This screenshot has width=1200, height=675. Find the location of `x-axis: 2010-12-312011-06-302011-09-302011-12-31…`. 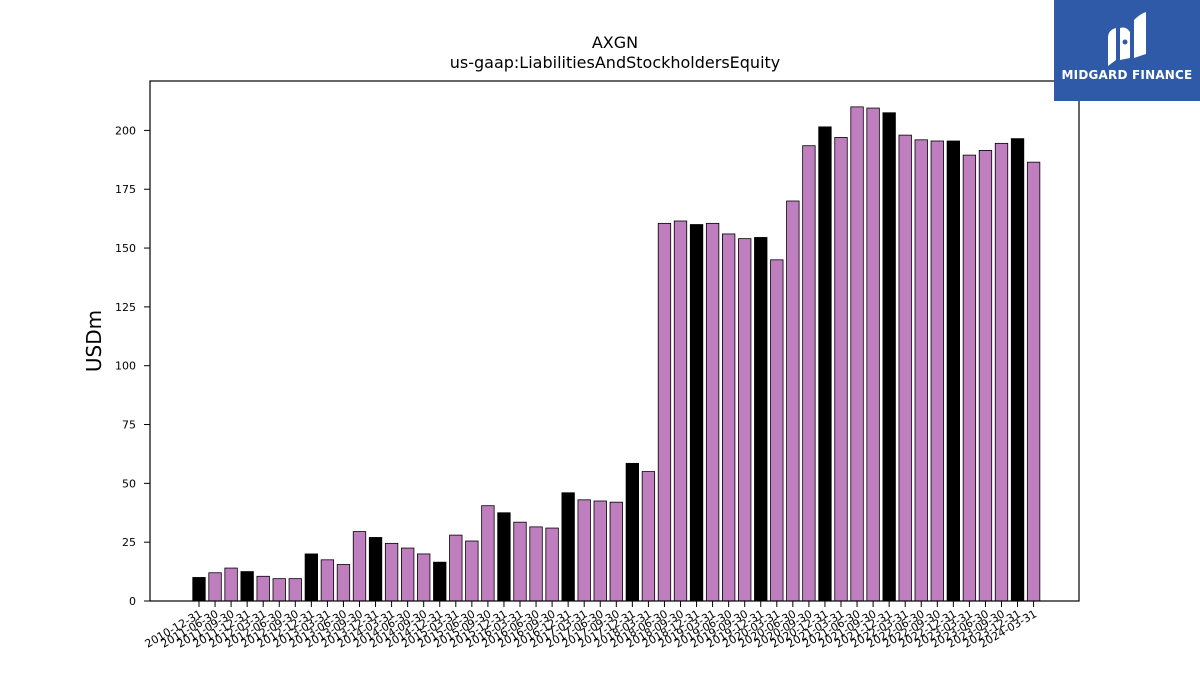

x-axis: 2010-12-312011-06-302011-09-302011-12-31… is located at coordinates (591, 626).